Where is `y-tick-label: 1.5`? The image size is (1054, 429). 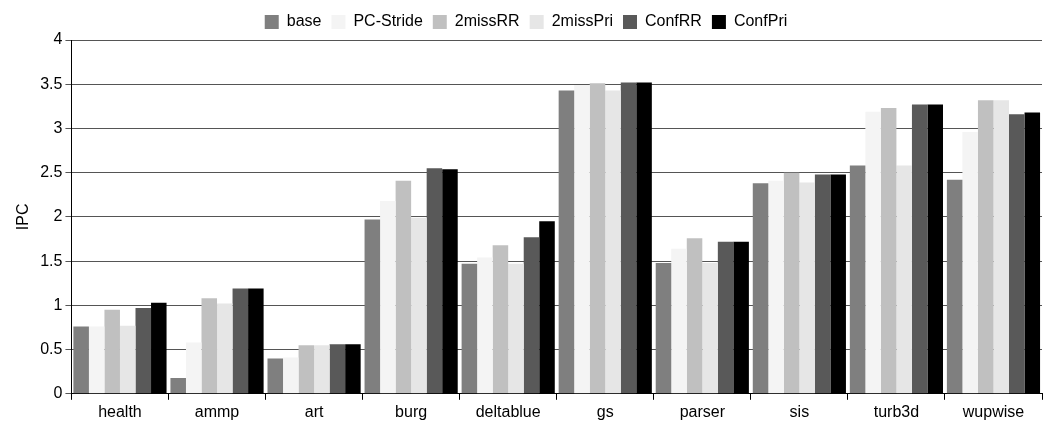 y-tick-label: 1.5 is located at coordinates (51, 260).